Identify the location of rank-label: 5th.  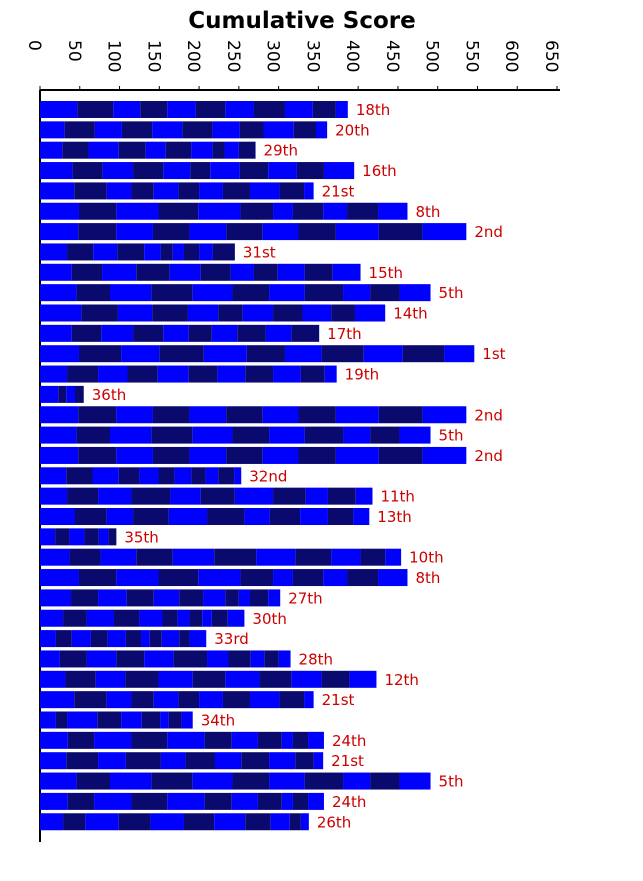
(451, 436).